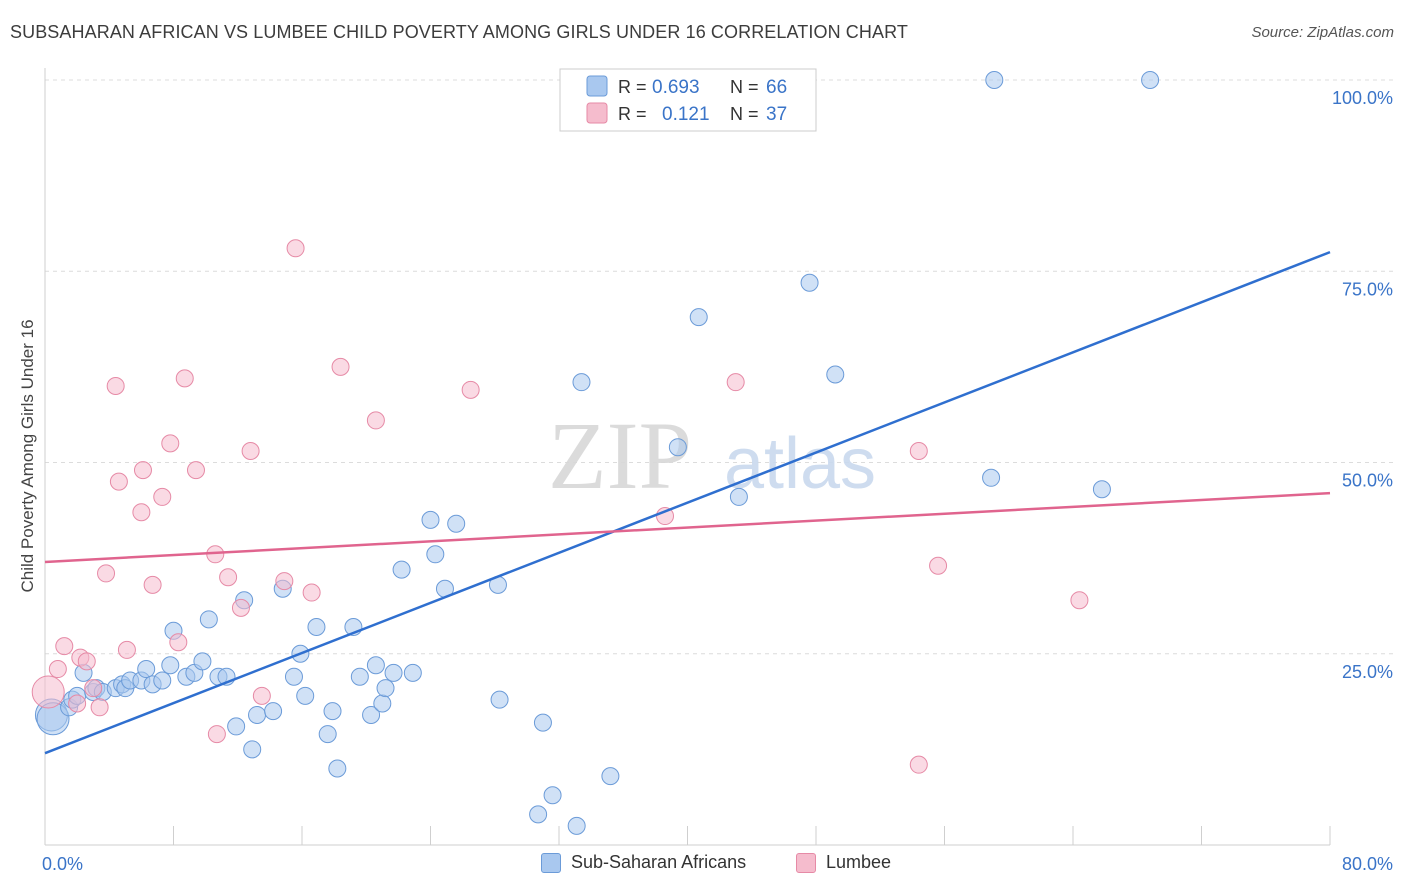 The height and width of the screenshot is (892, 1406). I want to click on correlation-legend: R = 0.693 N = 66 R = 0.121 N = 37, so click(688, 100).